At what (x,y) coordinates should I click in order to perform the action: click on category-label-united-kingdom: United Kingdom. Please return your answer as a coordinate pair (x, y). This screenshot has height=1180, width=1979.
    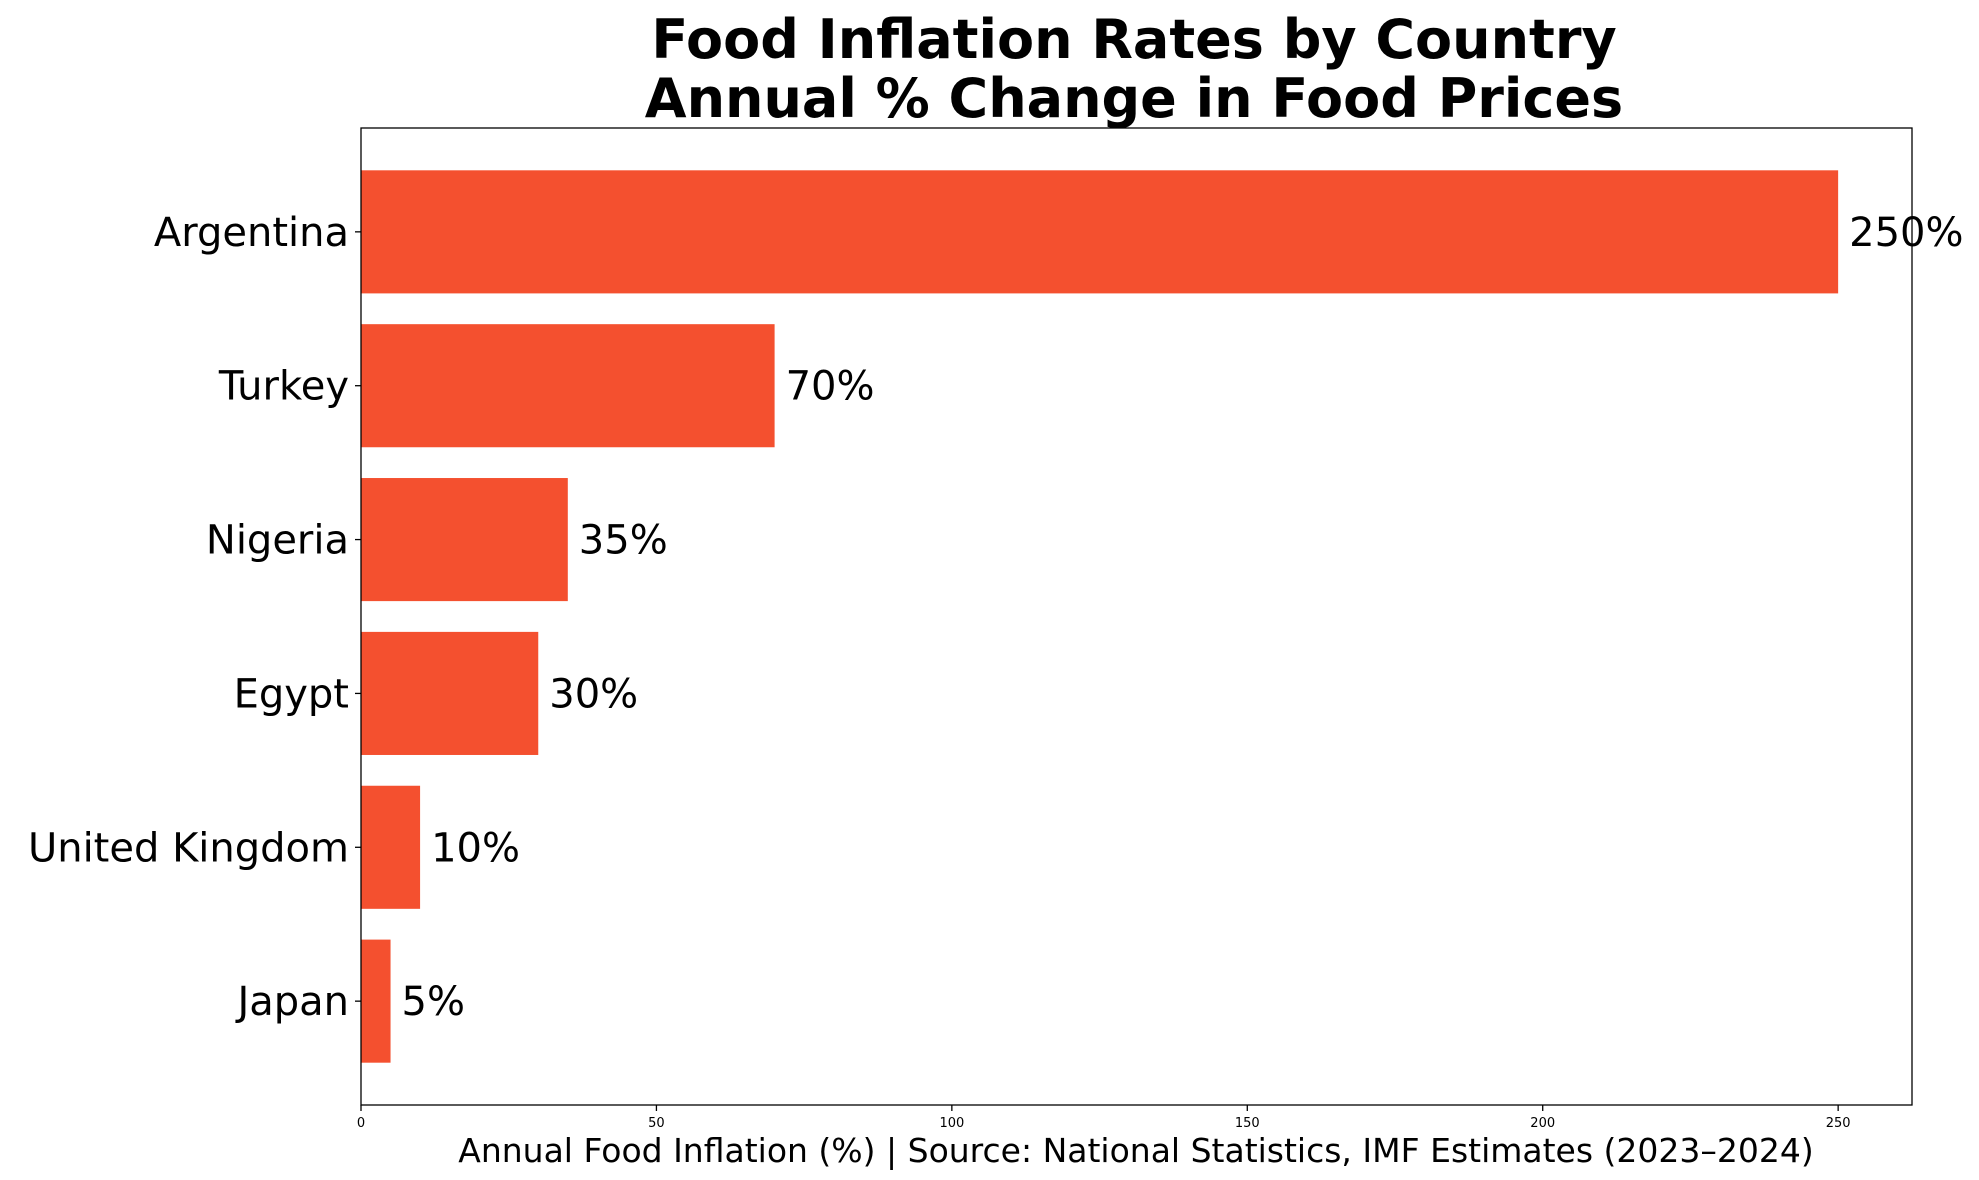
    Looking at the image, I should click on (188, 848).